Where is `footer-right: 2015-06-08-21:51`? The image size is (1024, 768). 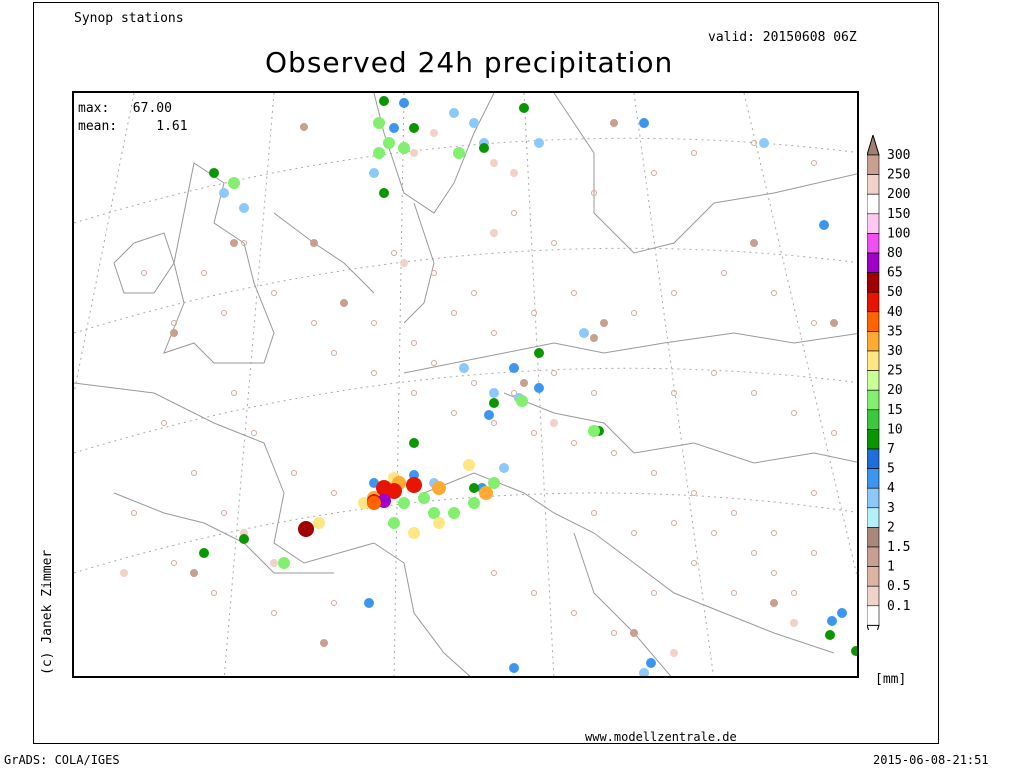
footer-right: 2015-06-08-21:51 is located at coordinates (931, 760).